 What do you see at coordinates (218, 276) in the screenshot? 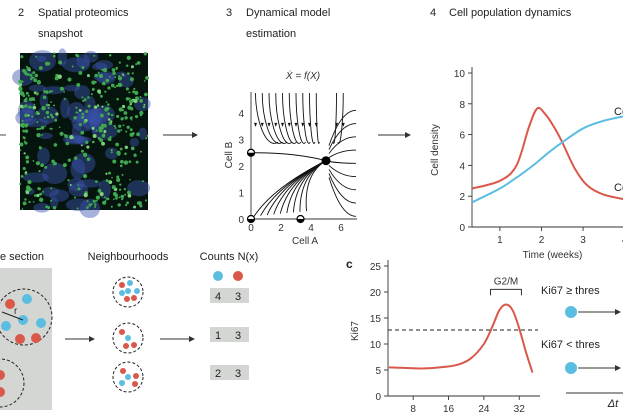
I see `blue-cell-icon` at bounding box center [218, 276].